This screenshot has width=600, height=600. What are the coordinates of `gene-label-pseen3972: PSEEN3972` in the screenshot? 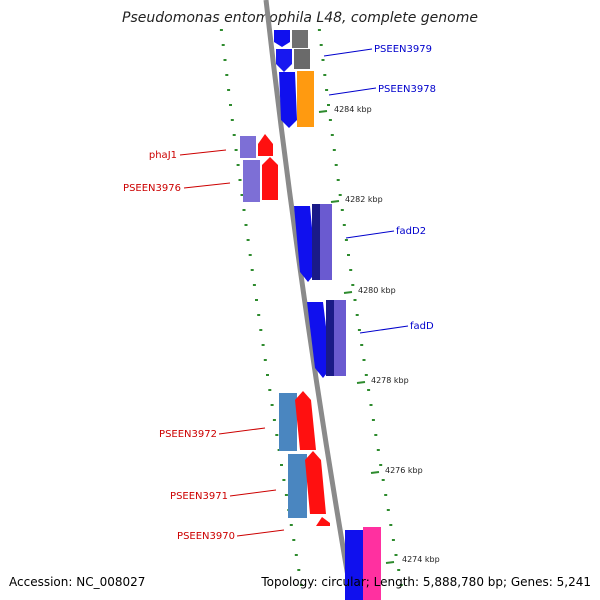 It's located at (188, 434).